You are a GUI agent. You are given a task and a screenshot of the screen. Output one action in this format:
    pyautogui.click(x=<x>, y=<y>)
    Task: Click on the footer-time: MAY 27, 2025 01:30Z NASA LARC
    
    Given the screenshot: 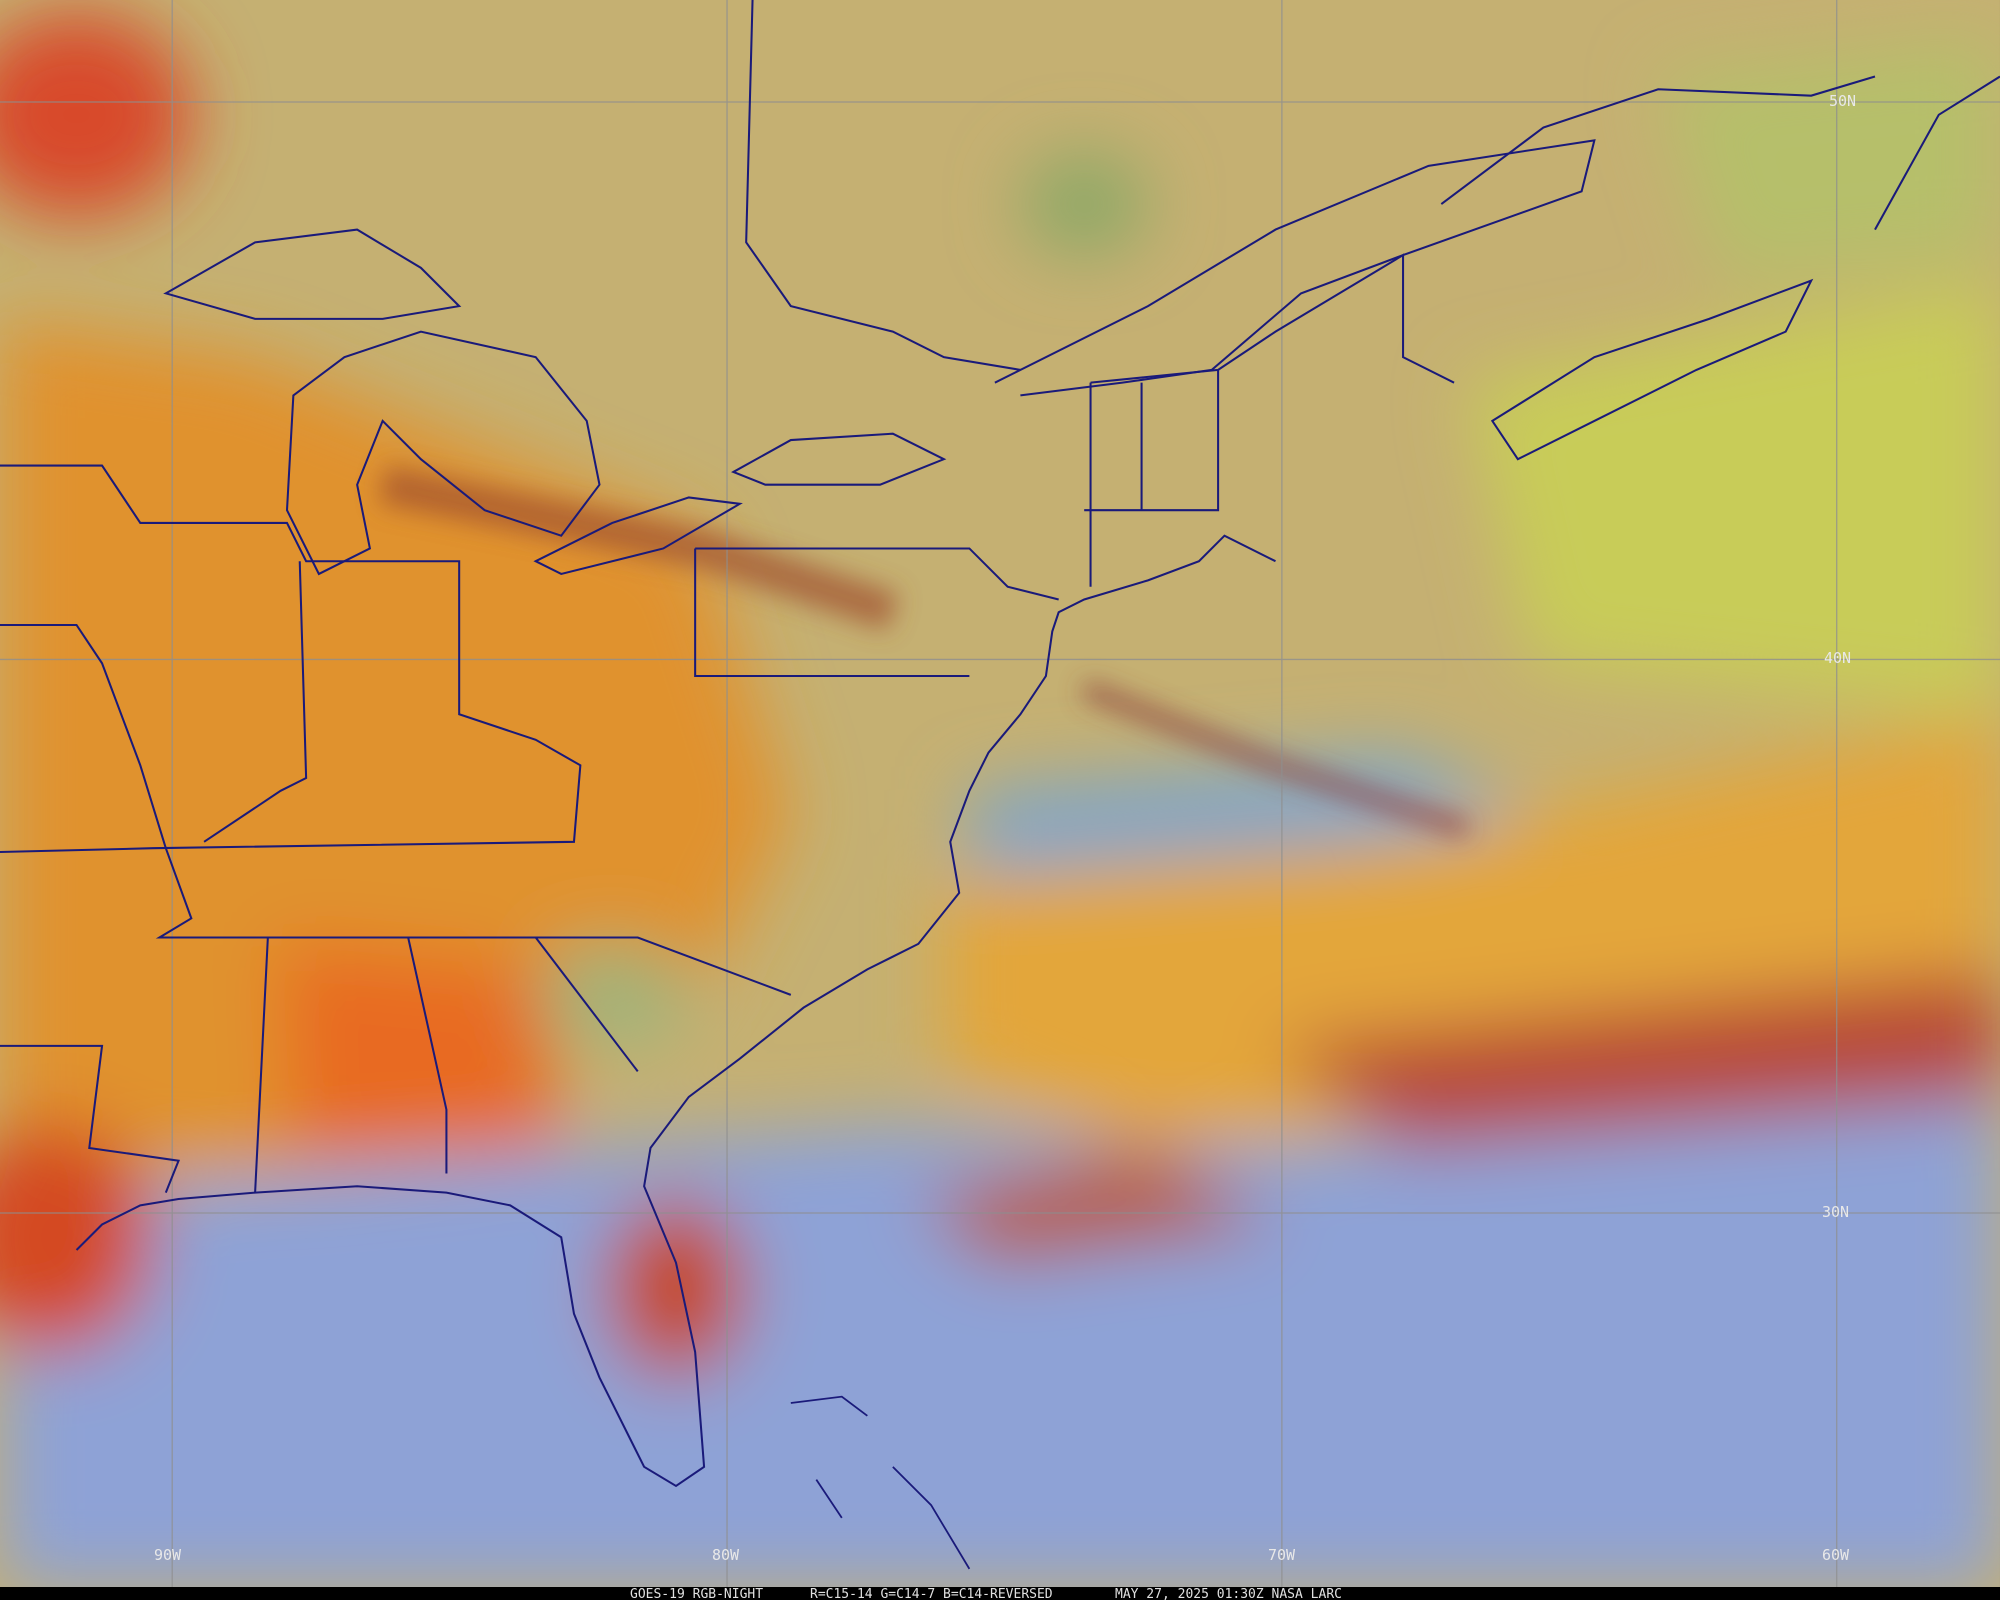 What is the action you would take?
    pyautogui.click(x=1228, y=1593)
    